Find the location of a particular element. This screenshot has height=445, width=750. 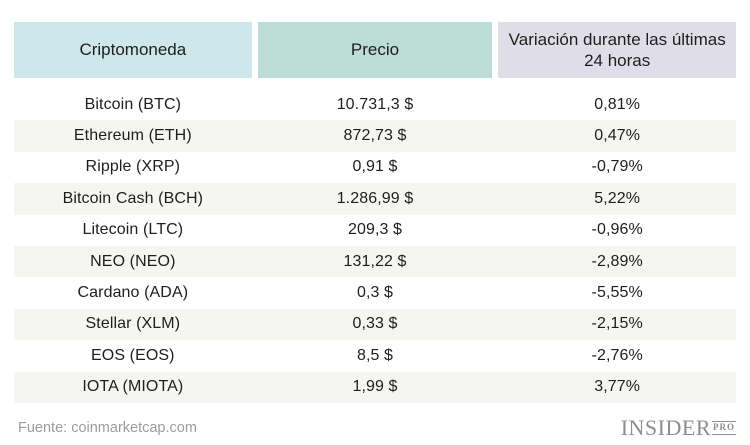

table-row-iota: IOTA (MIOTA) 1,99 $ 3,77% is located at coordinates (375, 387).